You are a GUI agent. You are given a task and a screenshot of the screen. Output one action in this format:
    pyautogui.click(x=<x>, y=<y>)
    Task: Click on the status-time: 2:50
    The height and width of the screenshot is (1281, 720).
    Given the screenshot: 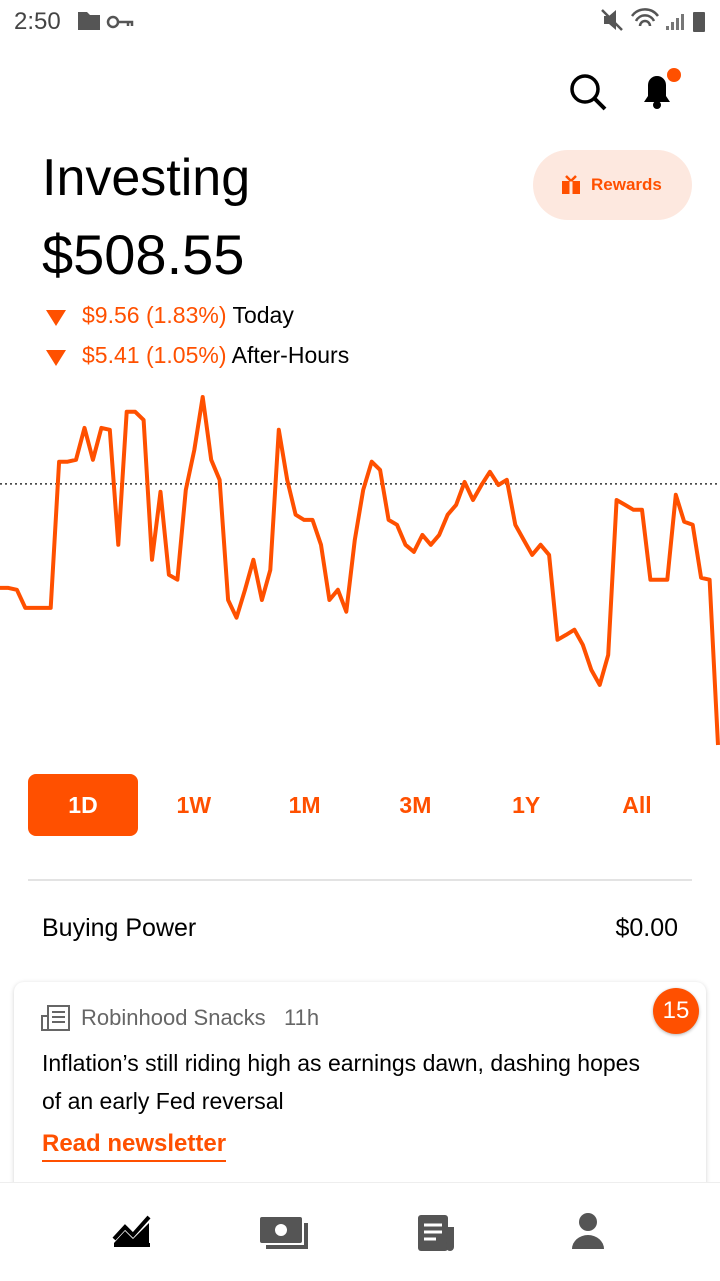 What is the action you would take?
    pyautogui.click(x=37, y=21)
    